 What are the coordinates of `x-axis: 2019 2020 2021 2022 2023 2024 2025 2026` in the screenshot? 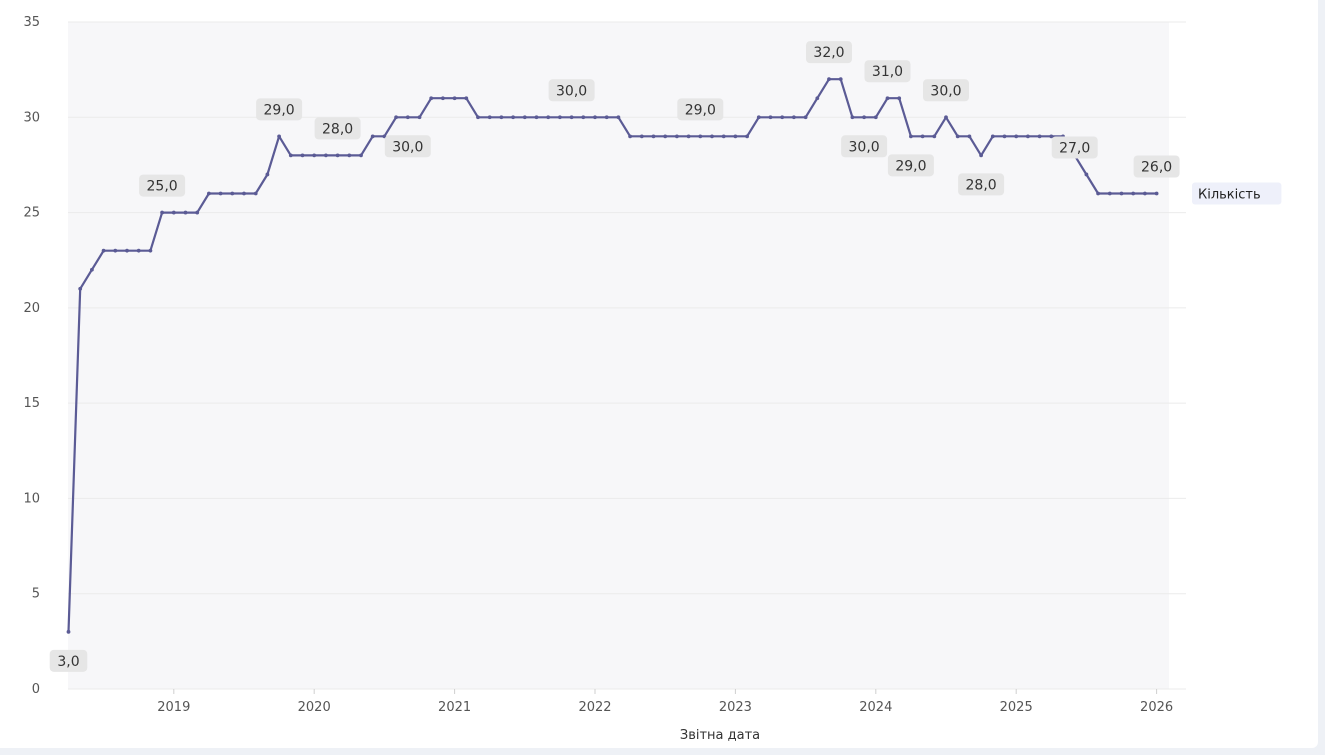 It's located at (665, 702).